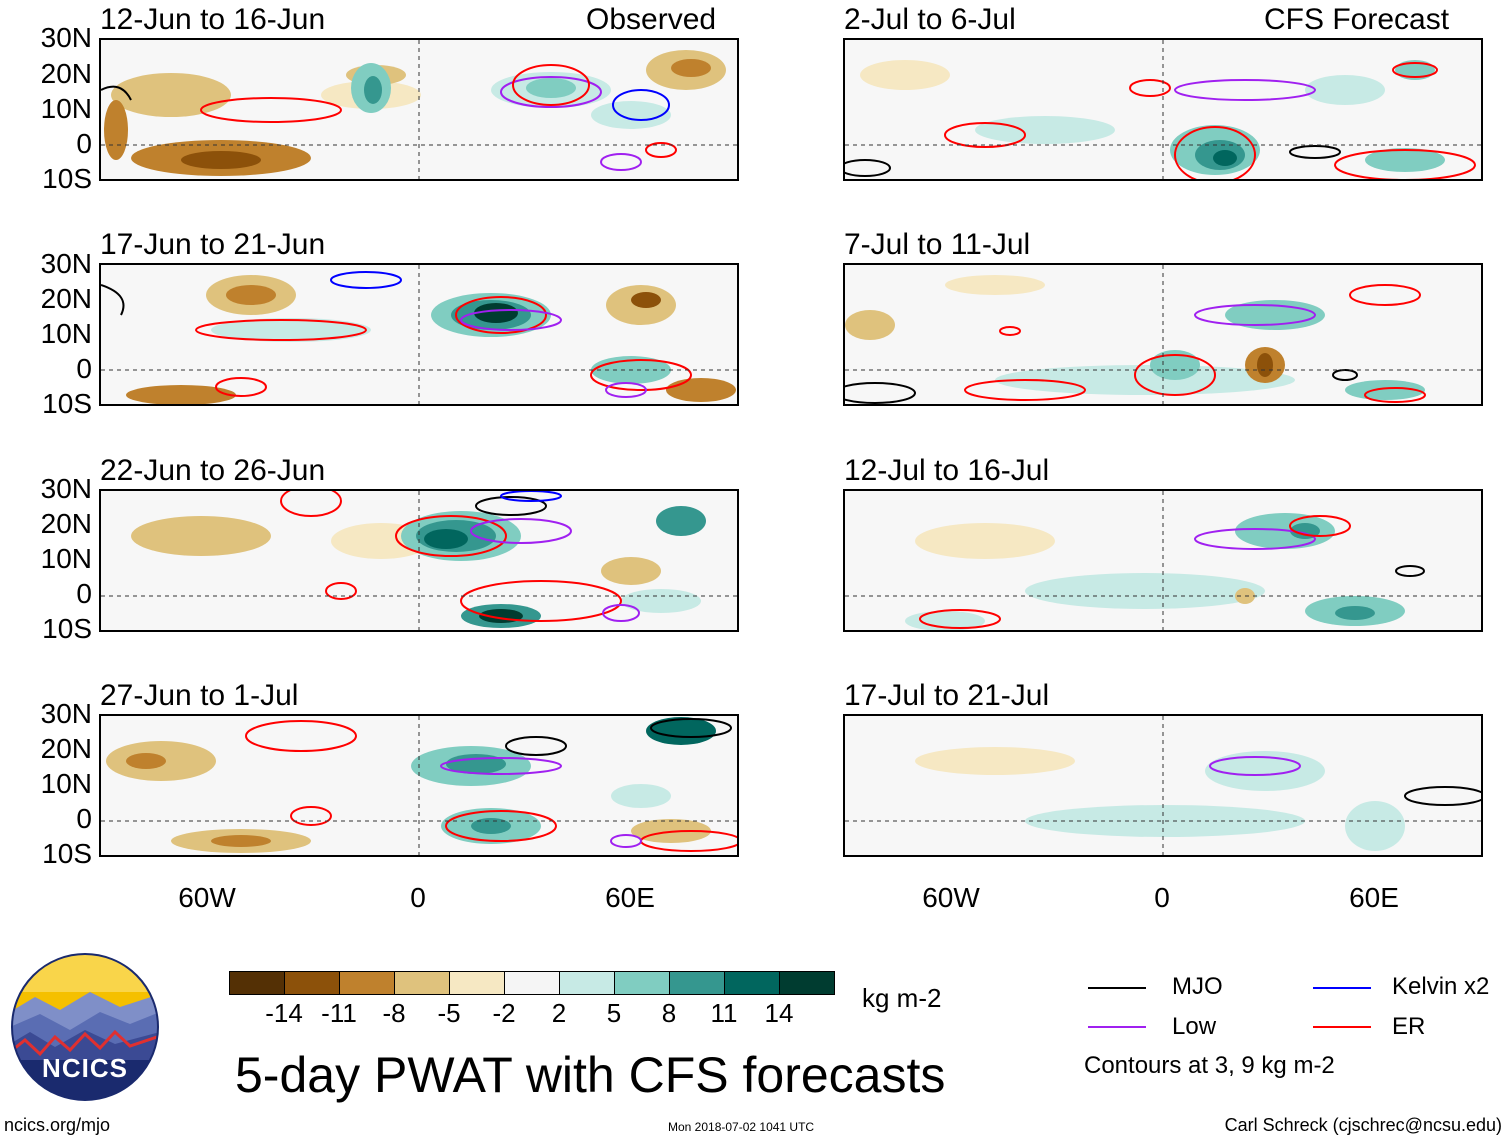 The width and height of the screenshot is (1510, 1142). Describe the element at coordinates (213, 470) in the screenshot. I see `panel-date-range: 22-Jun to 26-Jun` at that location.